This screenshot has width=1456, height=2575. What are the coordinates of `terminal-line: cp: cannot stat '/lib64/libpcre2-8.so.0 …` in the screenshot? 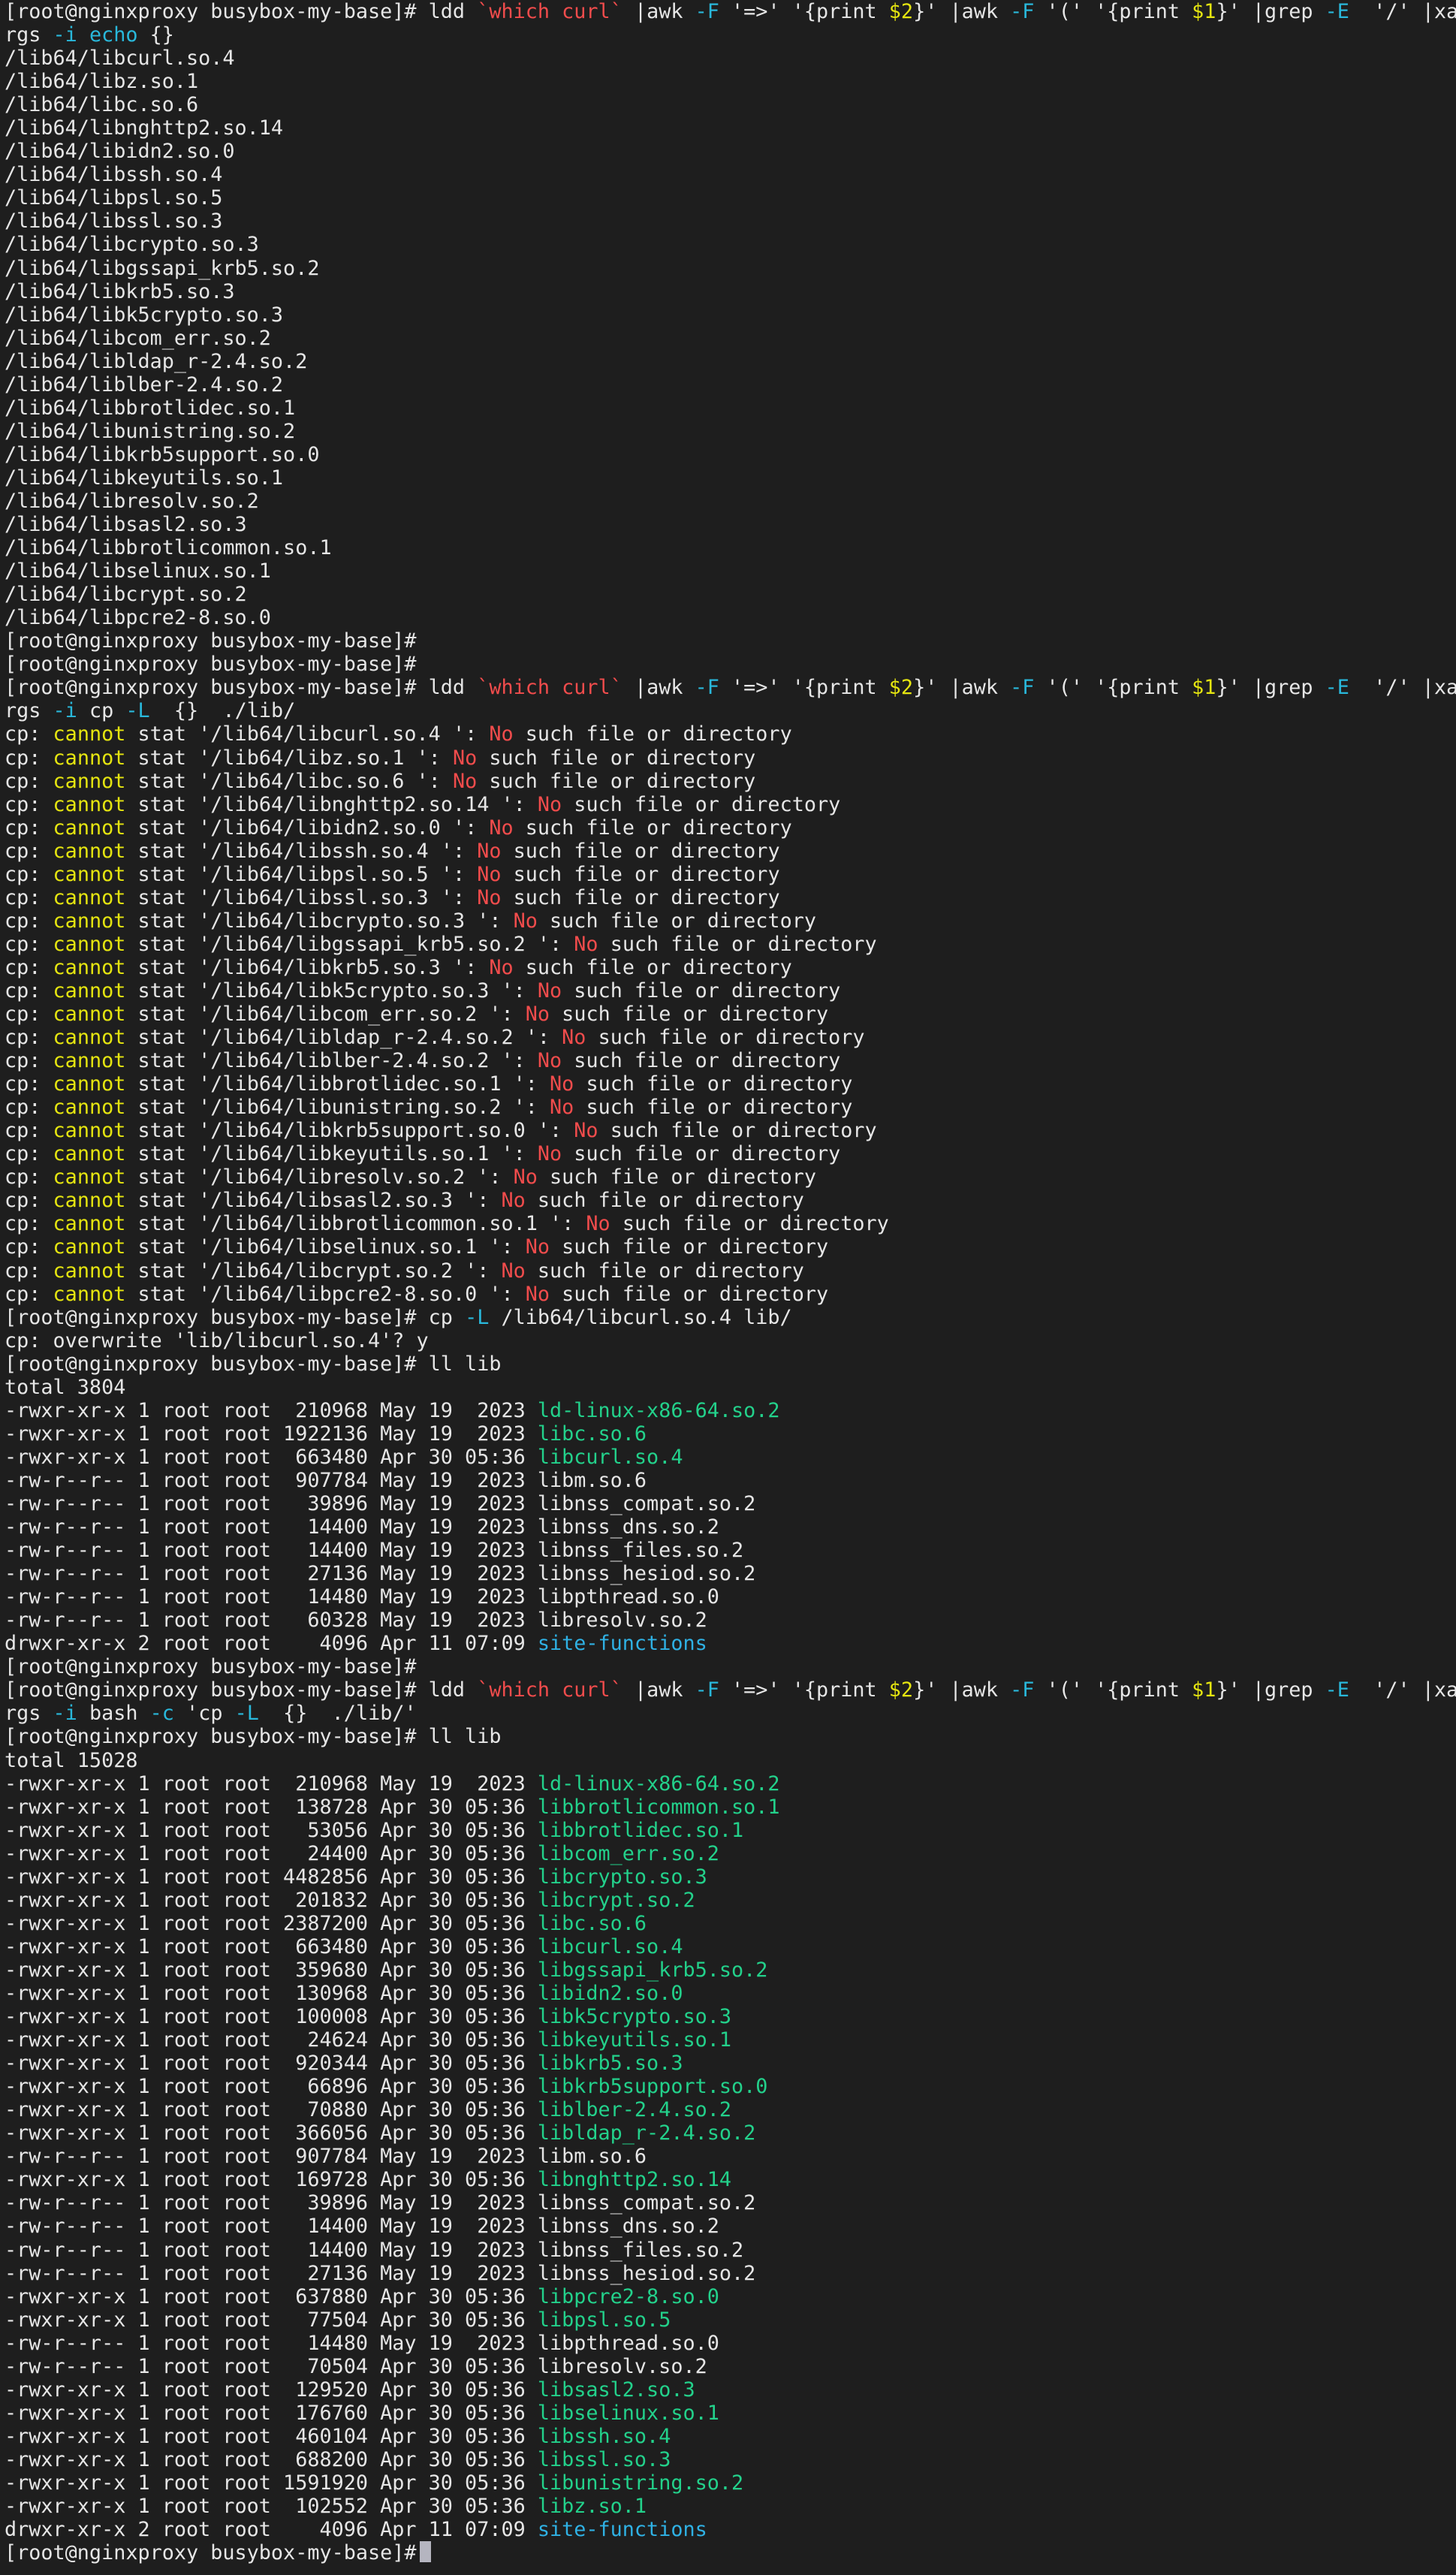 It's located at (730, 1294).